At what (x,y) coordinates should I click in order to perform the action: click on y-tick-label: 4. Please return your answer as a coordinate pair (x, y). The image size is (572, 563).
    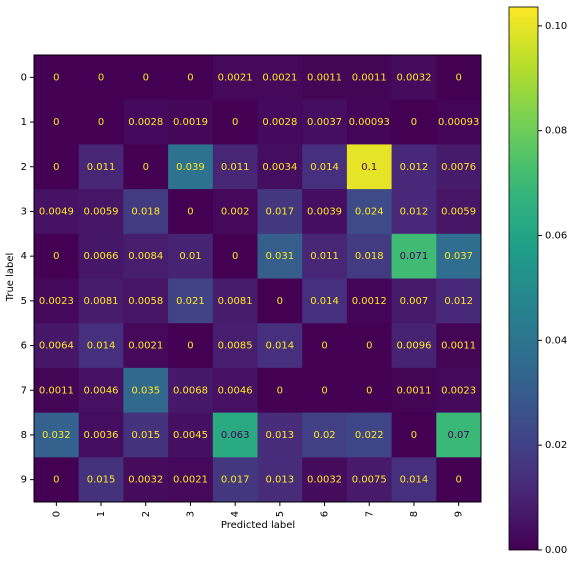
    Looking at the image, I should click on (24, 256).